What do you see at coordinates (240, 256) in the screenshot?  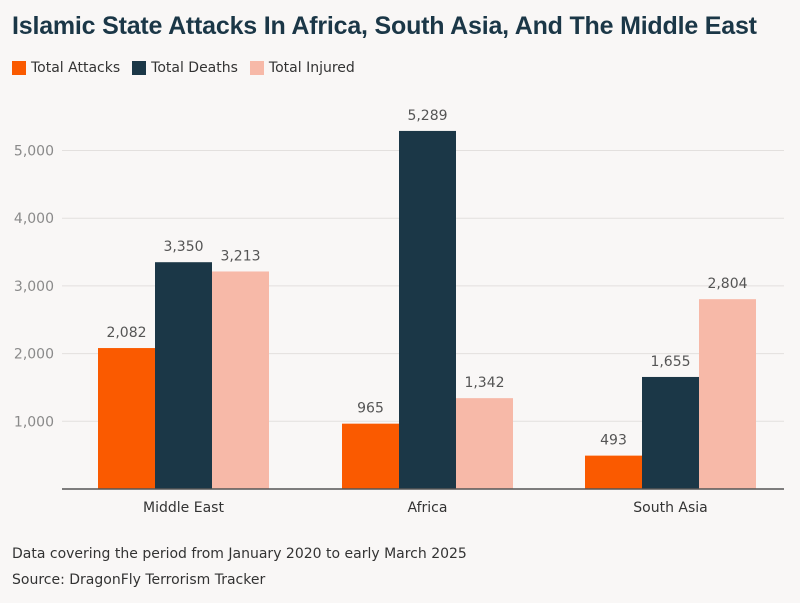 I see `data-label-total-injured-middle-east: 3,213` at bounding box center [240, 256].